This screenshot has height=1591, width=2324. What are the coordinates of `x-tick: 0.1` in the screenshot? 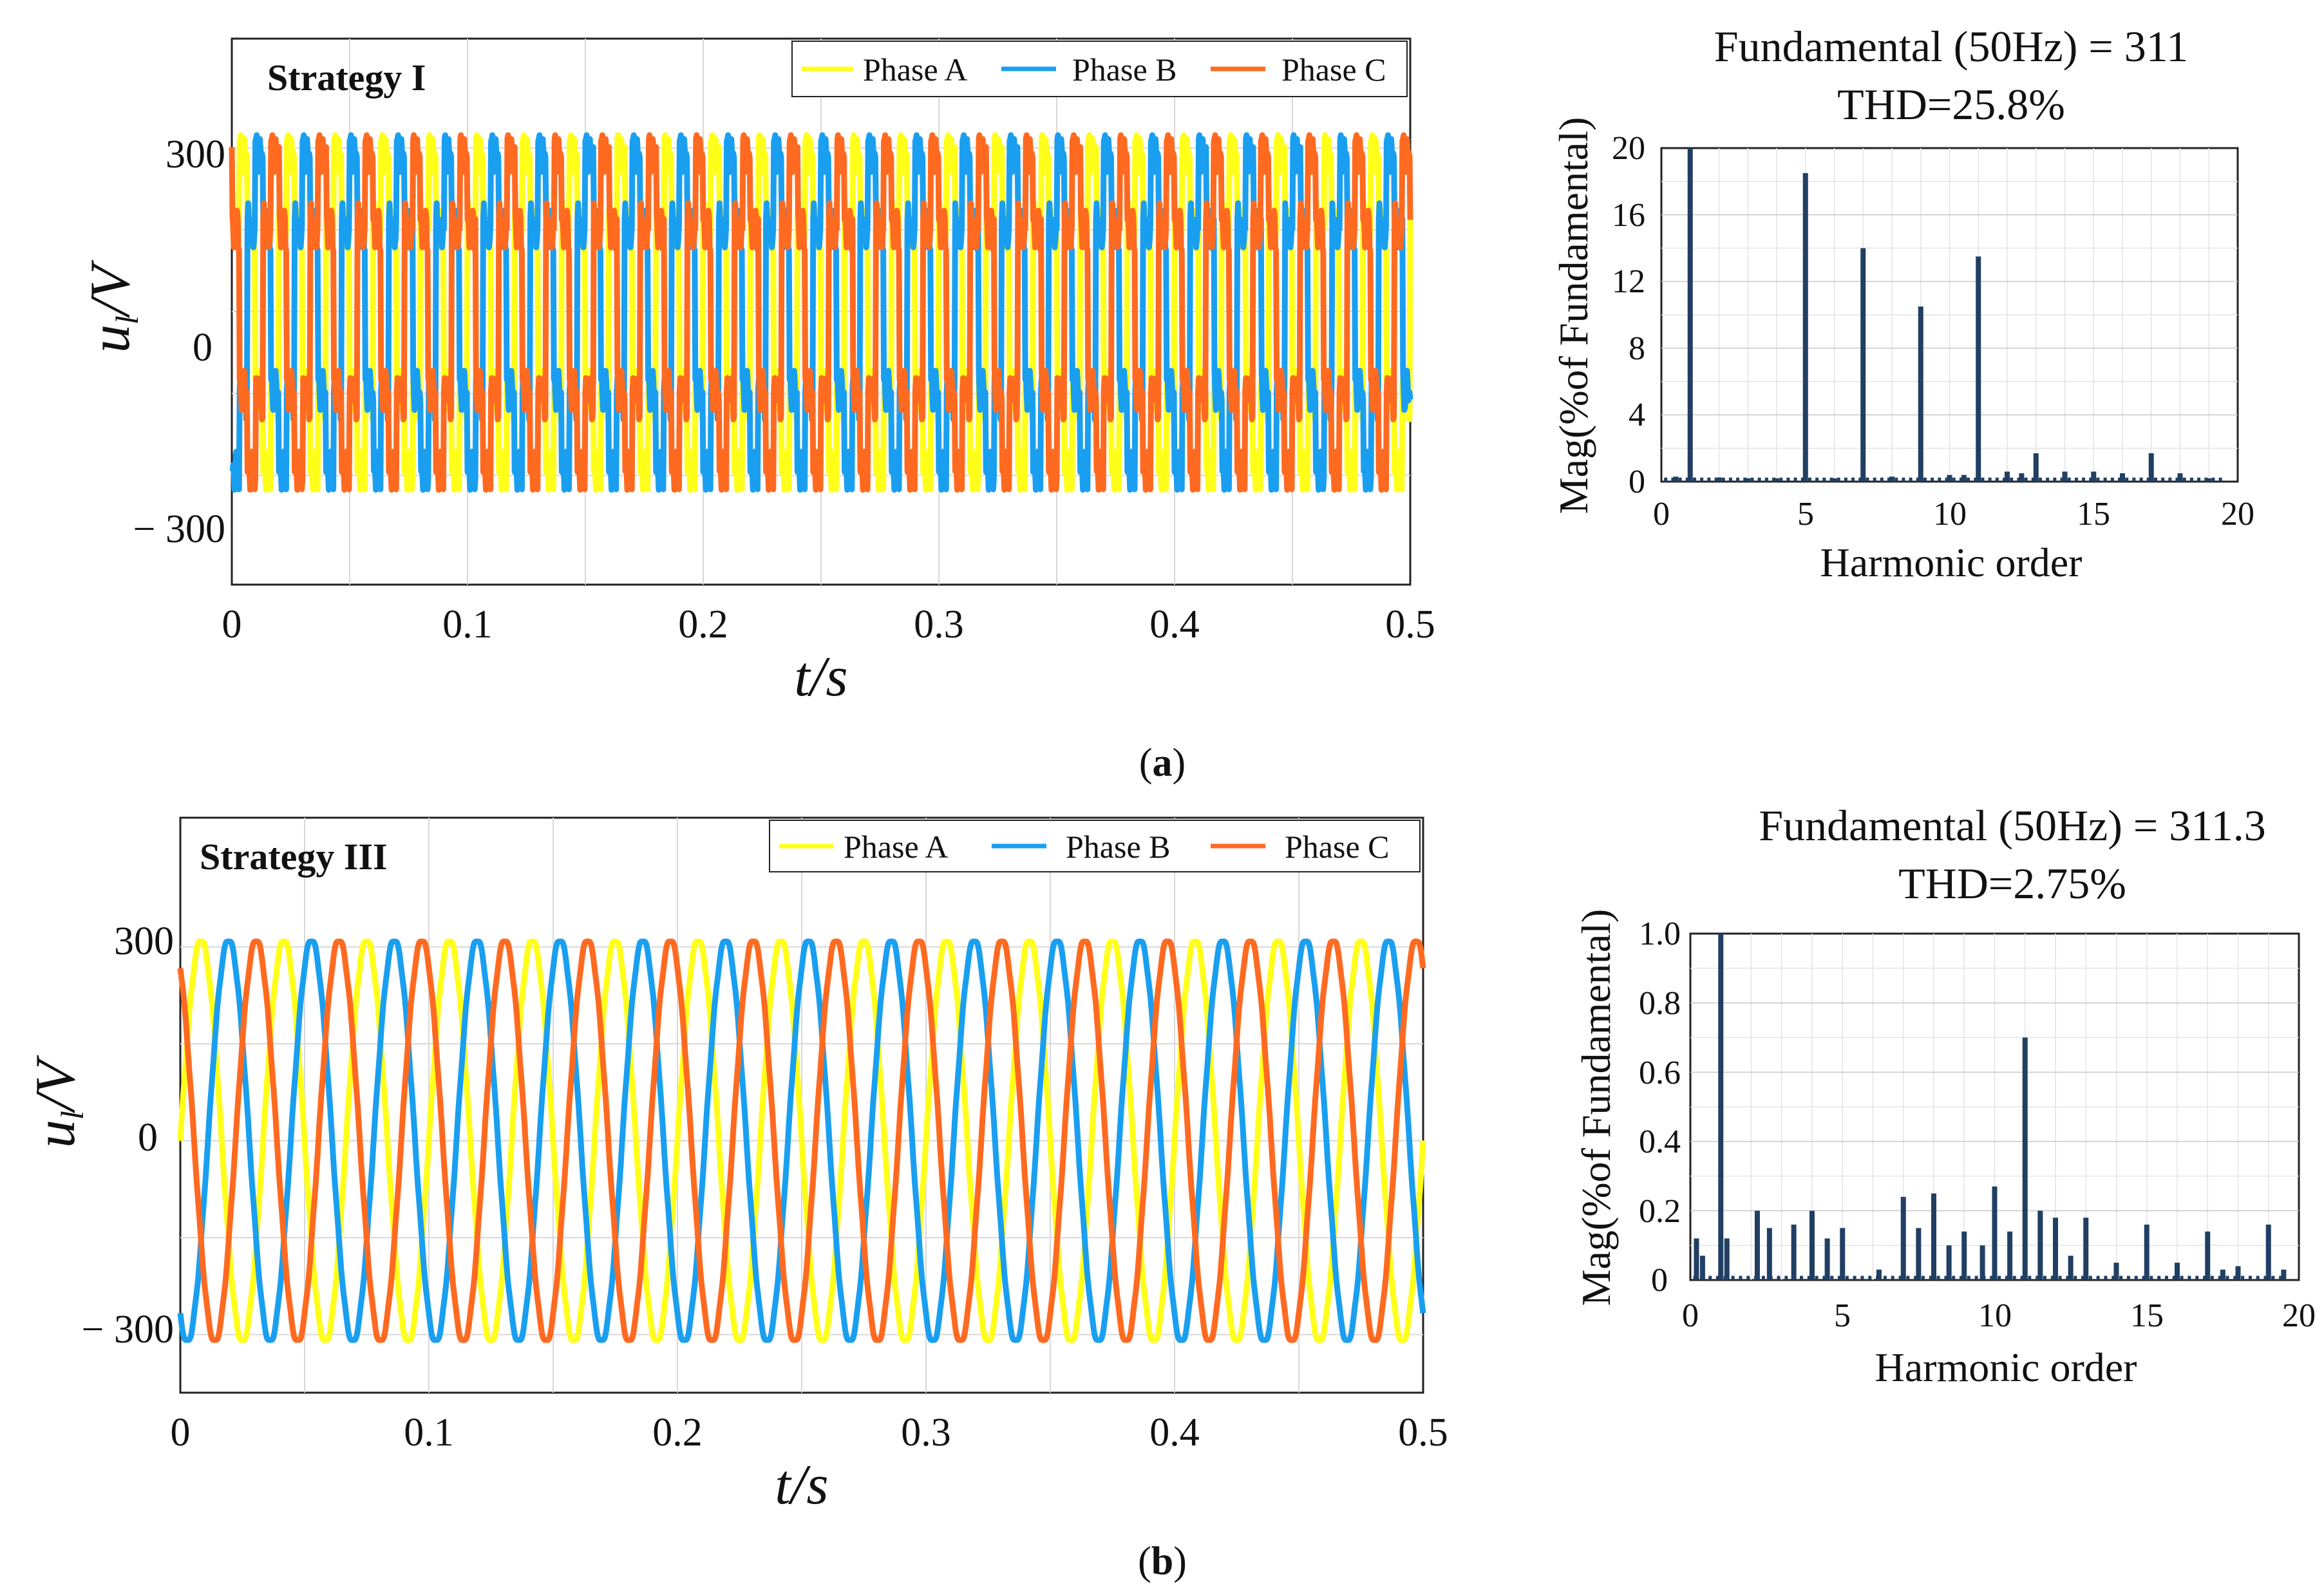 It's located at (429, 1432).